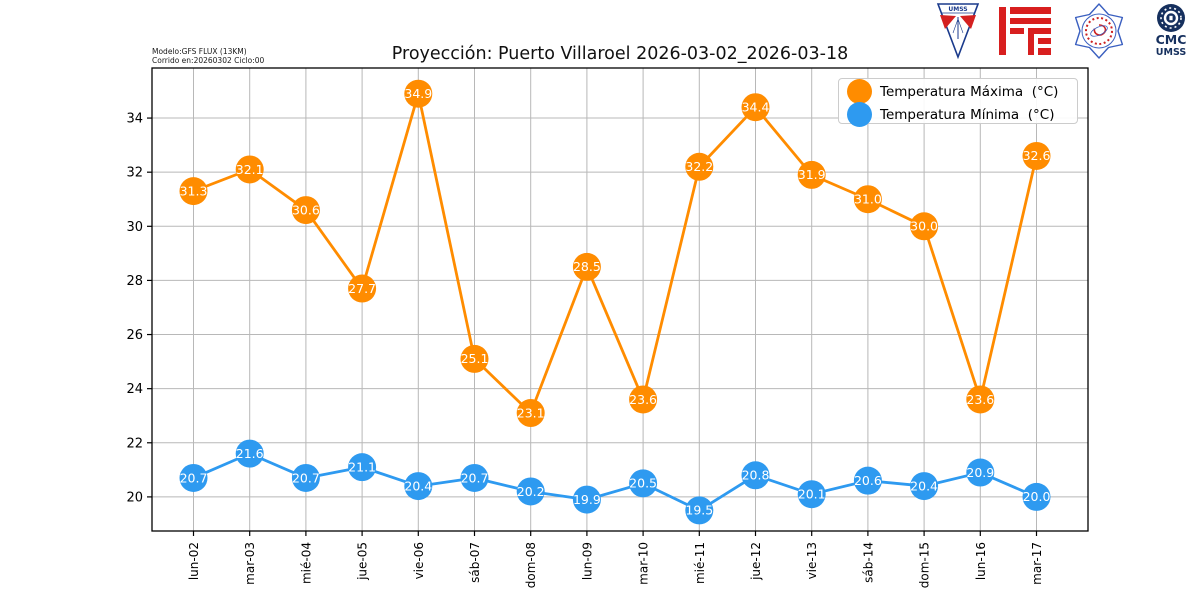 The image size is (1200, 600). What do you see at coordinates (134, 497) in the screenshot?
I see `y-tick-label: 20` at bounding box center [134, 497].